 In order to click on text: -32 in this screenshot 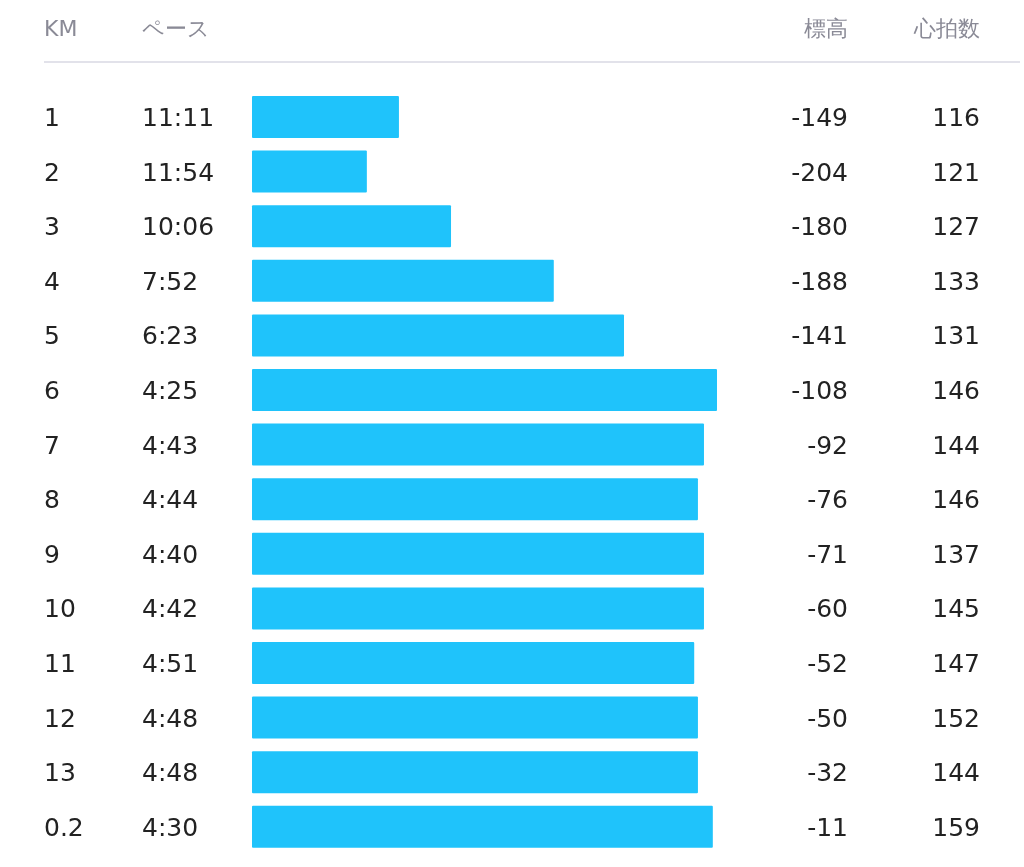, I will do `click(827, 773)`.